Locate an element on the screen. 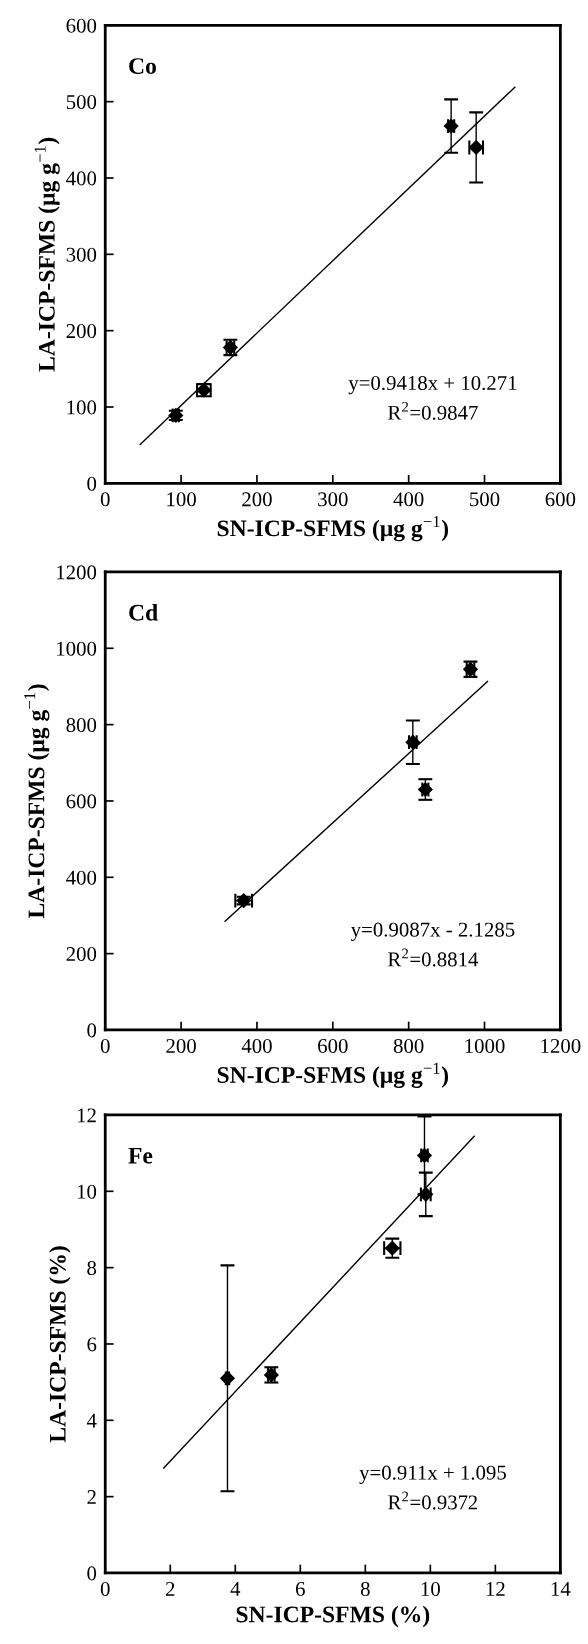 The height and width of the screenshot is (1644, 588). annotation: y=0.9087x - 2.1285 is located at coordinates (432, 931).